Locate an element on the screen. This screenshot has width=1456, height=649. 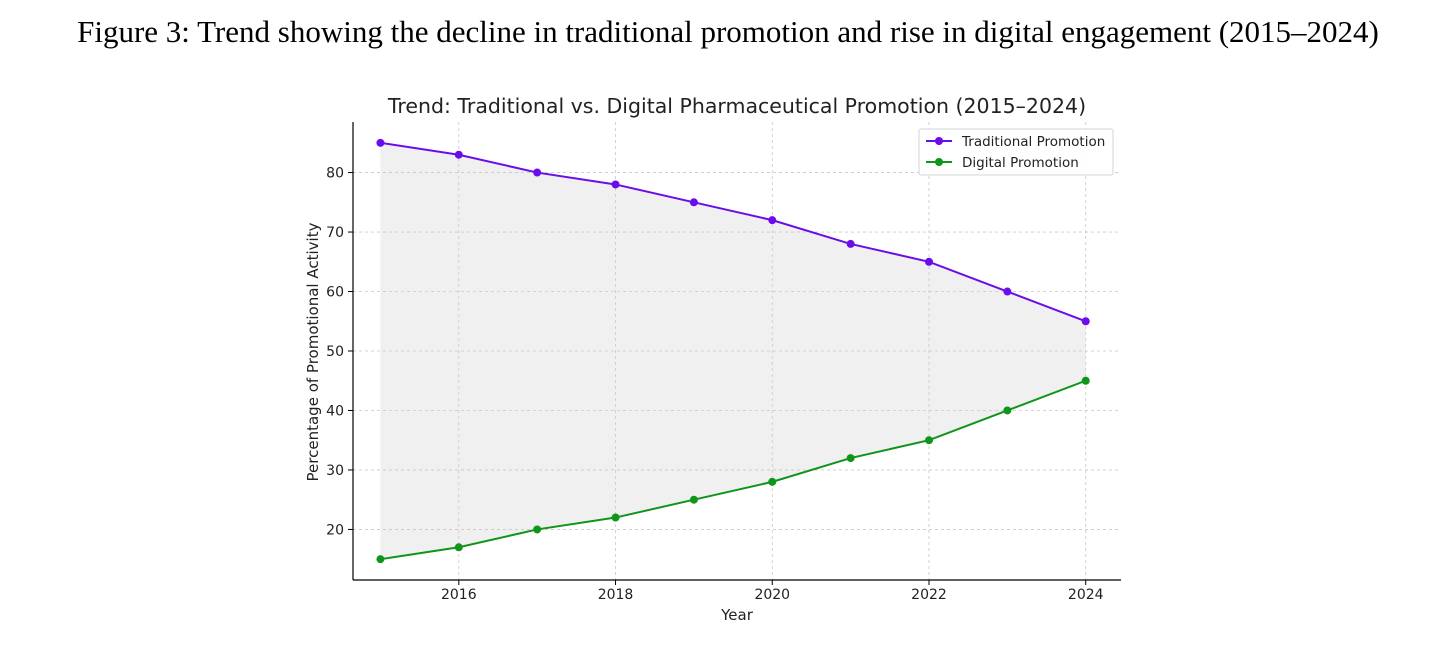
y-tick-label: 40 is located at coordinates (335, 411).